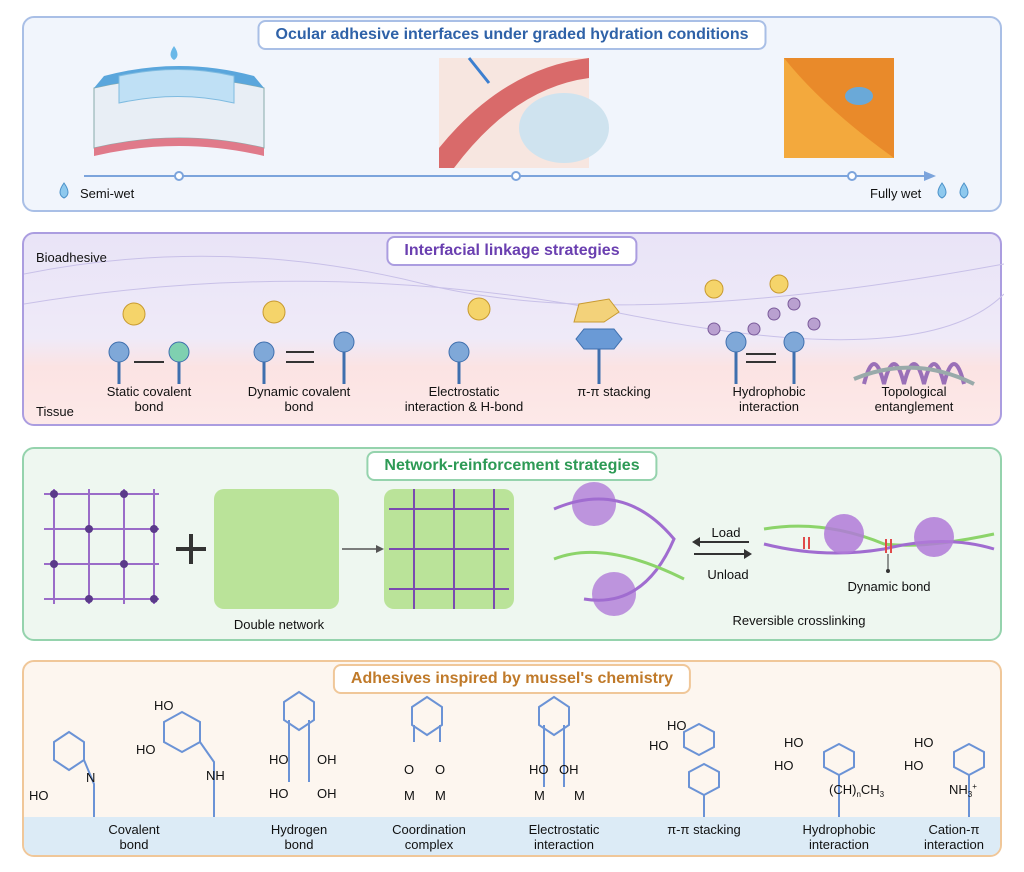 This screenshot has height=872, width=1024. What do you see at coordinates (149, 399) in the screenshot?
I see `linkage-label: Static covalent bond` at bounding box center [149, 399].